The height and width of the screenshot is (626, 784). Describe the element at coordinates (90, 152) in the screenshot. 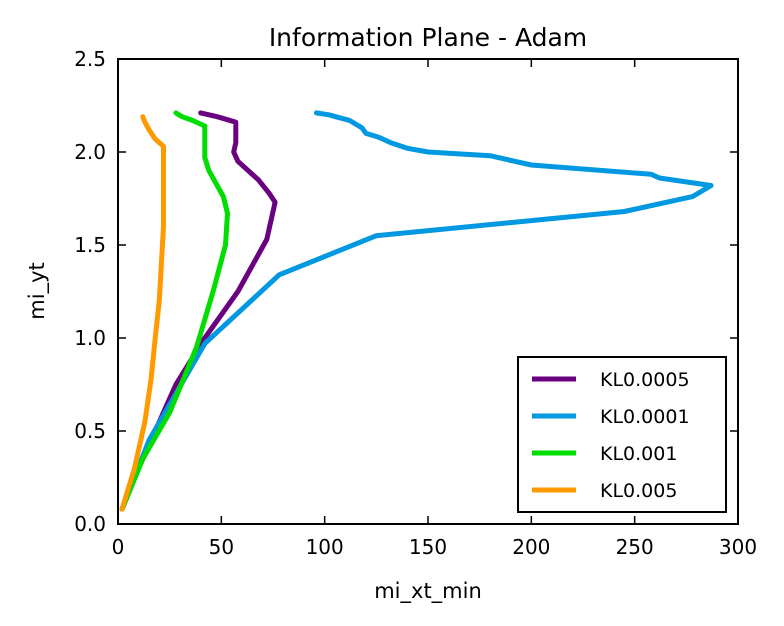

I see `y-tick-label: 2.0` at that location.